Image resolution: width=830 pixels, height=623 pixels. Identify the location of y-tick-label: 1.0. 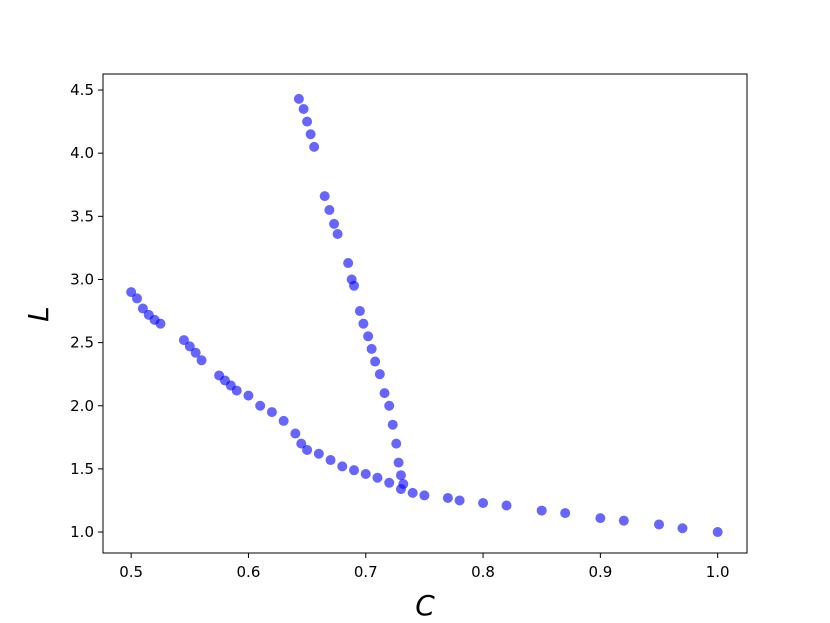
(82, 532).